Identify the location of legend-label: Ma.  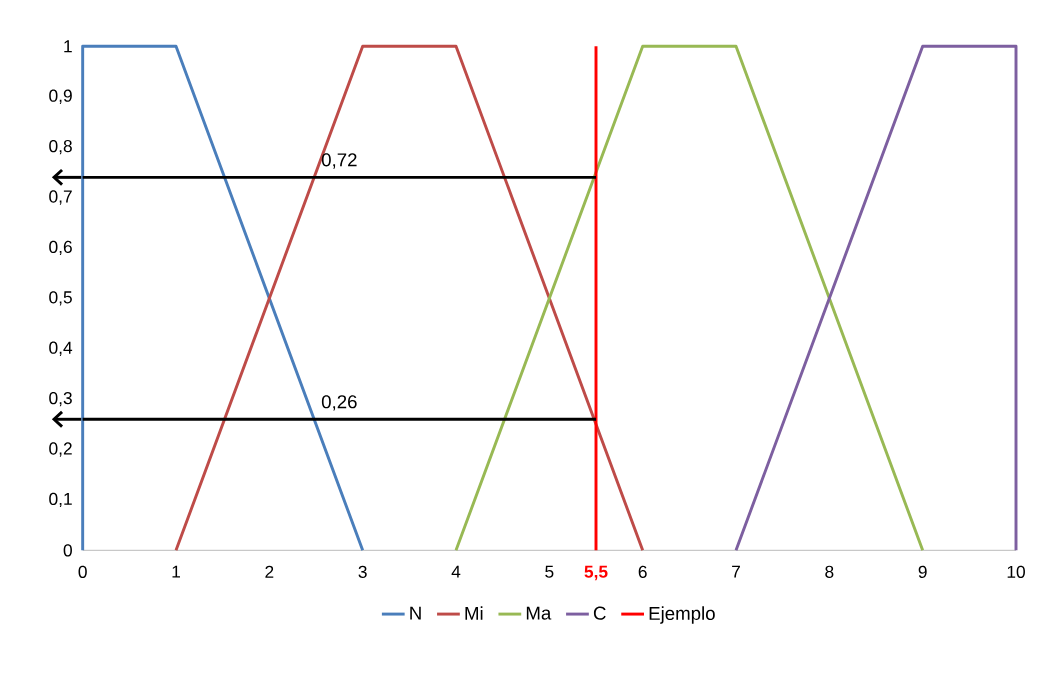
(539, 613).